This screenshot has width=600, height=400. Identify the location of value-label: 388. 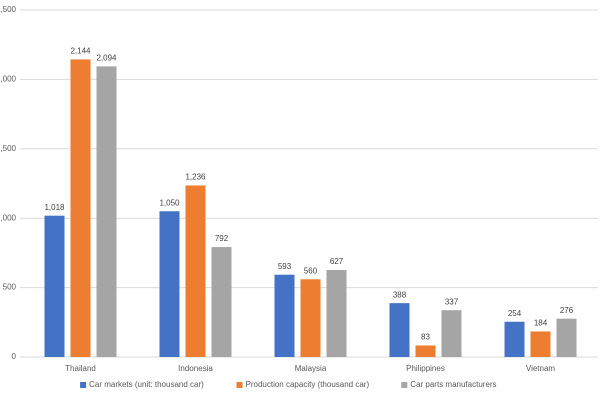
(400, 294).